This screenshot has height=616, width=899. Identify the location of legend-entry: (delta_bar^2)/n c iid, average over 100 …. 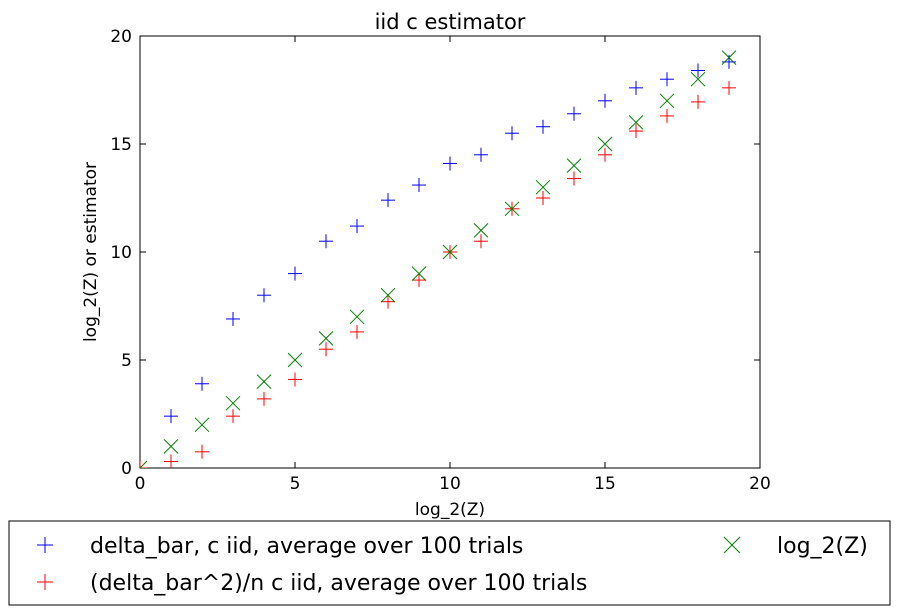
(312, 583).